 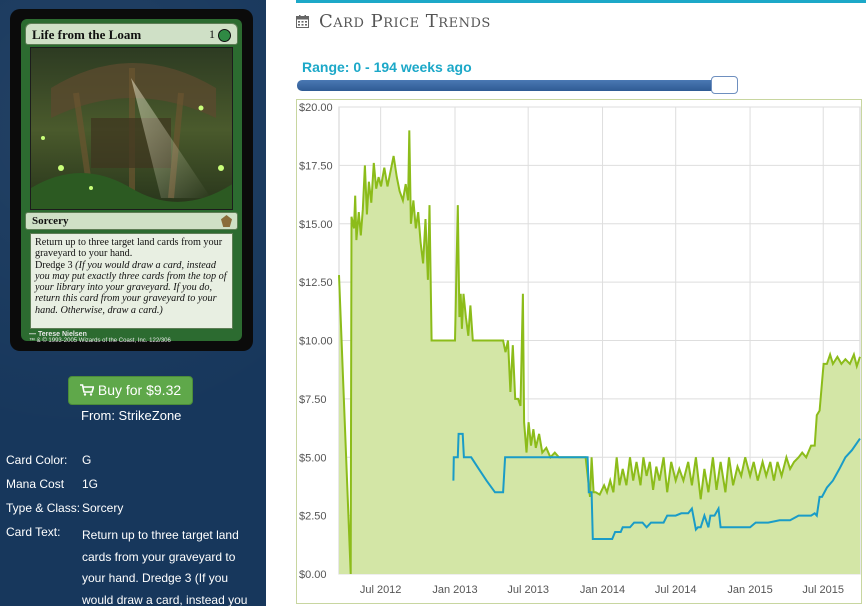 What do you see at coordinates (134, 513) in the screenshot?
I see `attr-row-type: Type & Class: Sorcery` at bounding box center [134, 513].